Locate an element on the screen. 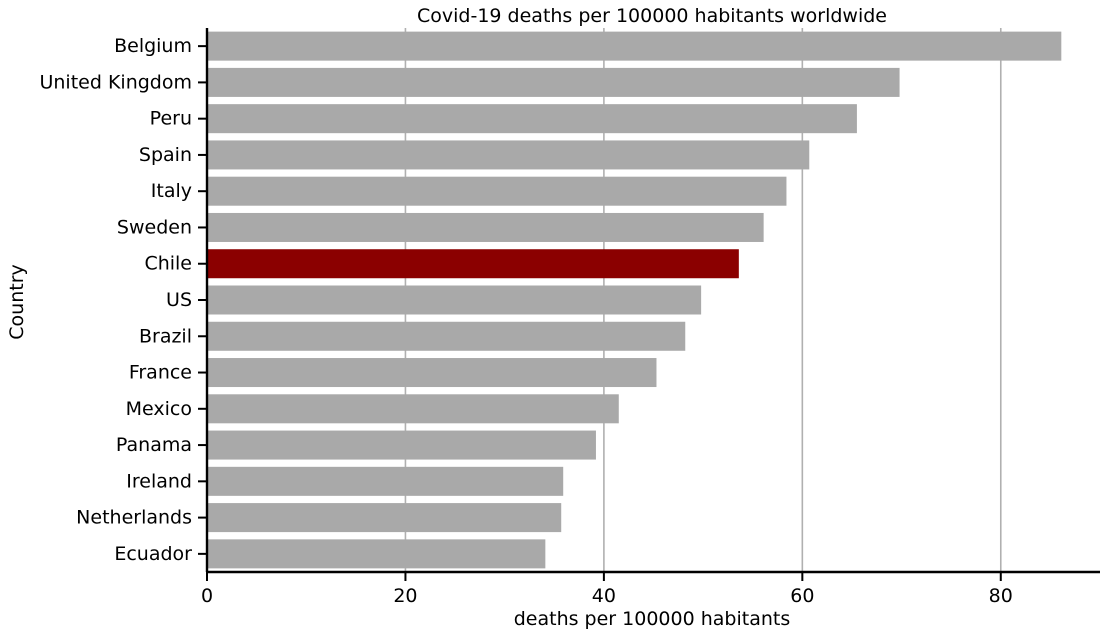  y-tick-label-united-kingdom: United Kingdom is located at coordinates (115, 82).